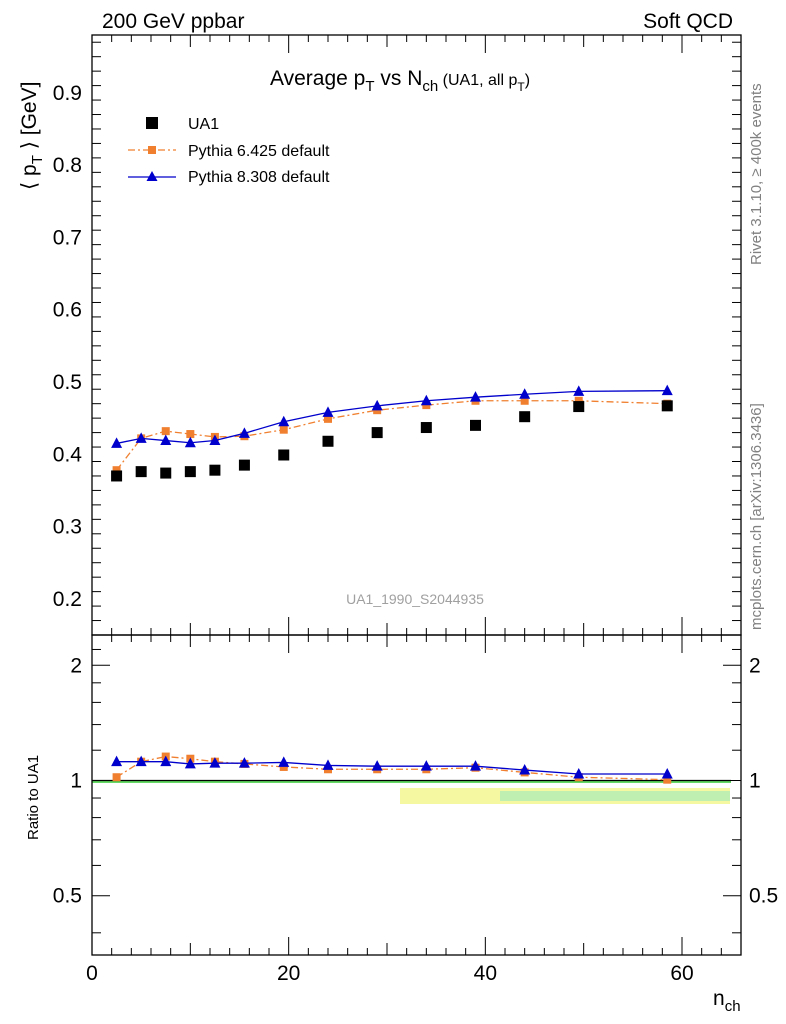  What do you see at coordinates (390, 973) in the screenshot?
I see `x-tick-labels: 0 20 40 60` at bounding box center [390, 973].